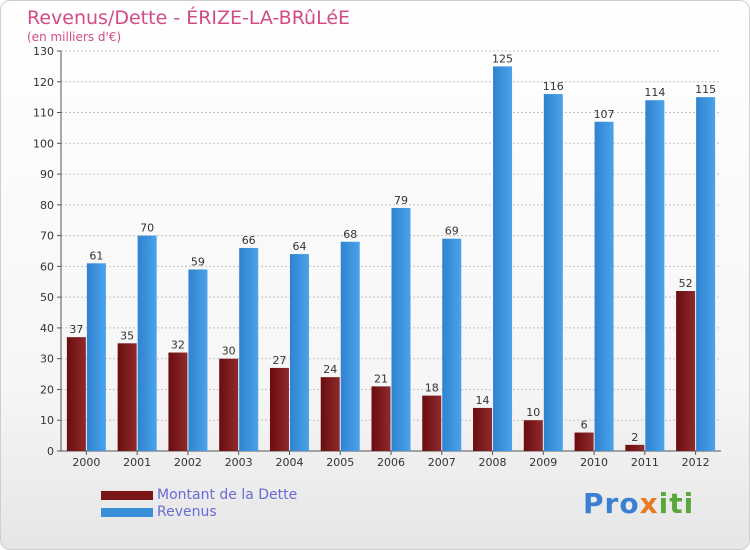  What do you see at coordinates (188, 462) in the screenshot?
I see `x-tick-label: 2002` at bounding box center [188, 462].